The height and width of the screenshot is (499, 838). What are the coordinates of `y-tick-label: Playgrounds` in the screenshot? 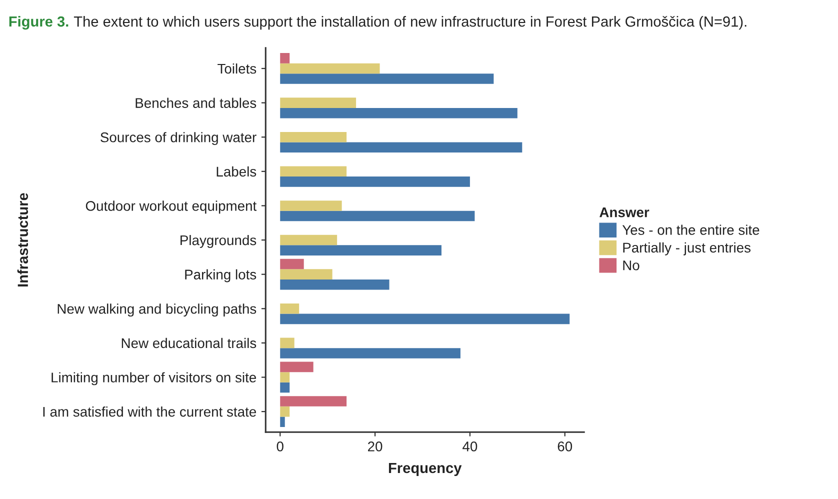 It's located at (218, 241).